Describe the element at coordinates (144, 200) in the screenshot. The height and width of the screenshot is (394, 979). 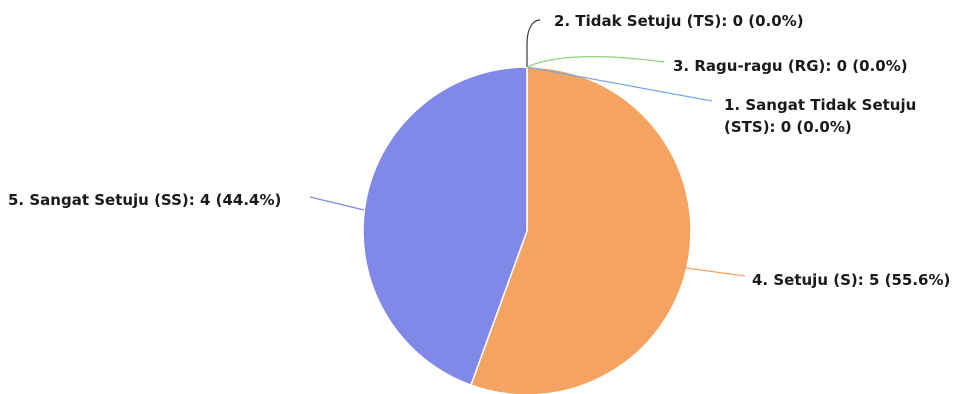
I see `label-sangat-setuju: 5. Sangat Setuju (SS): 4 (44.4%)` at that location.